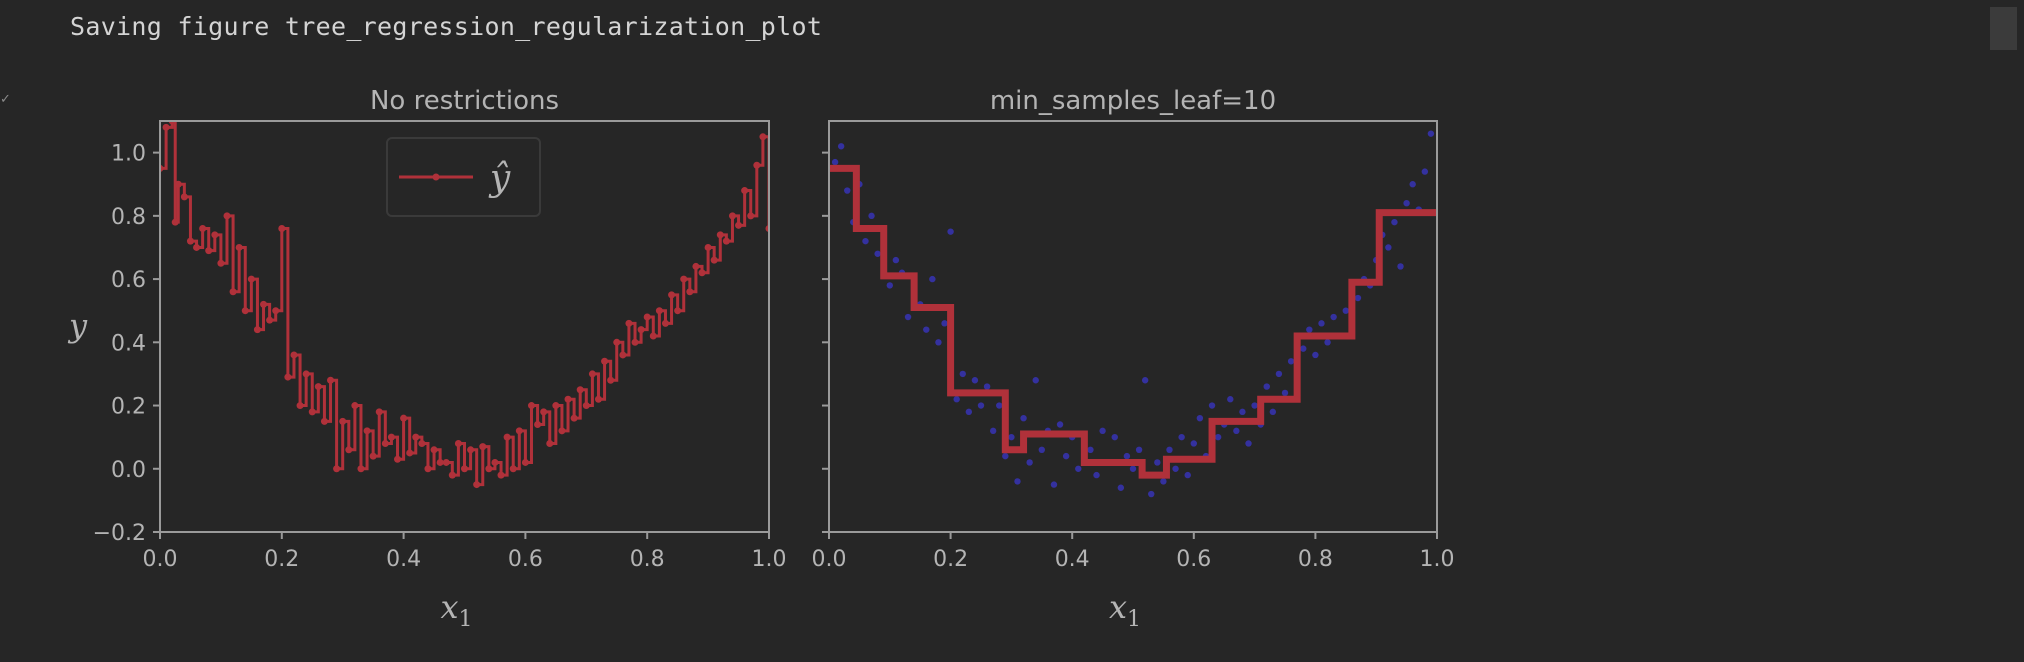 This screenshot has width=2024, height=662. What do you see at coordinates (1125, 610) in the screenshot?
I see `x-axis-label: x1` at bounding box center [1125, 610].